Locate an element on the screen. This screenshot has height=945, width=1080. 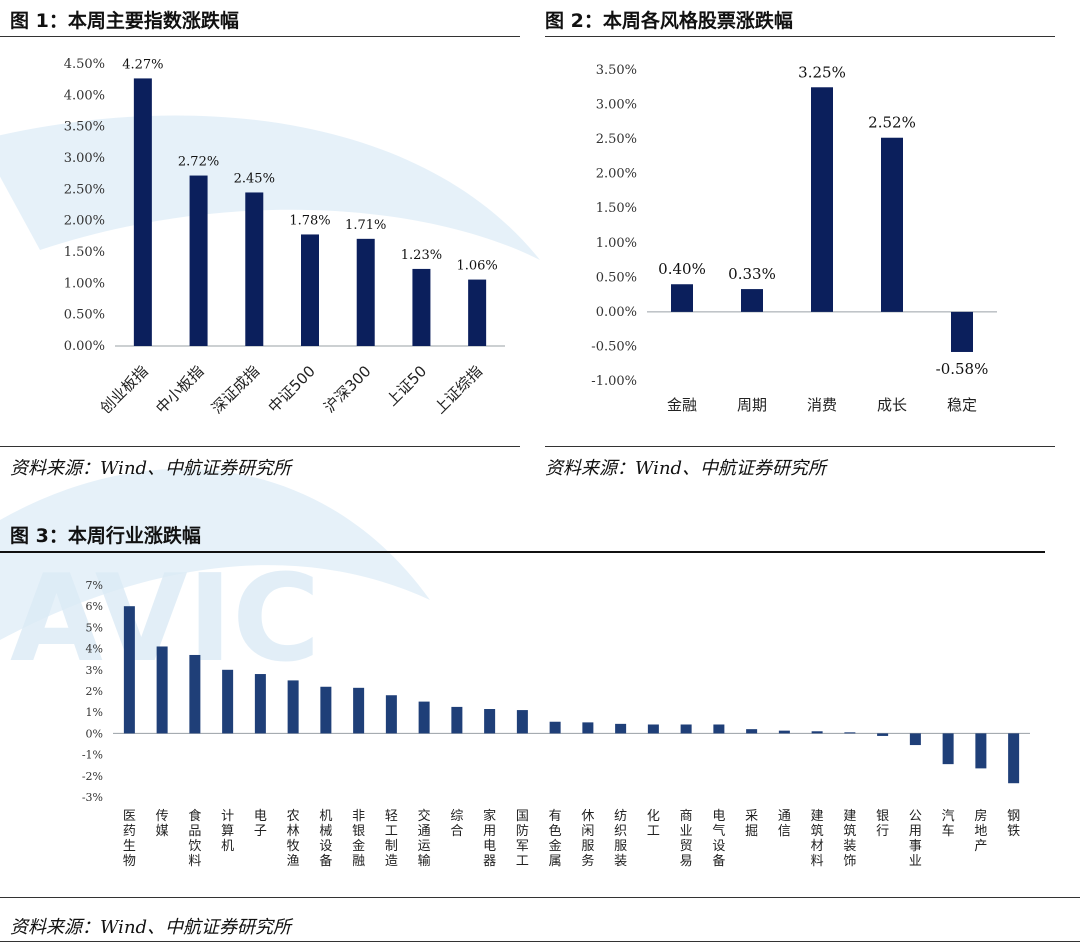
y-tick-label: 4.50% is located at coordinates (84, 64).